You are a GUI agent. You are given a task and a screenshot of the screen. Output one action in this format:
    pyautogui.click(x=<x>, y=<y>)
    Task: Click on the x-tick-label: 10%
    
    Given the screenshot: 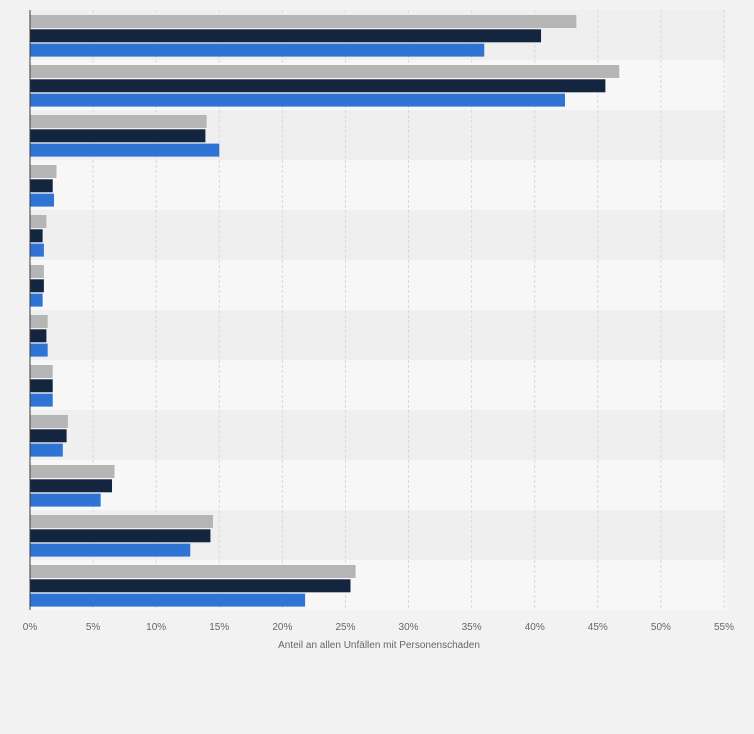 What is the action you would take?
    pyautogui.click(x=156, y=627)
    